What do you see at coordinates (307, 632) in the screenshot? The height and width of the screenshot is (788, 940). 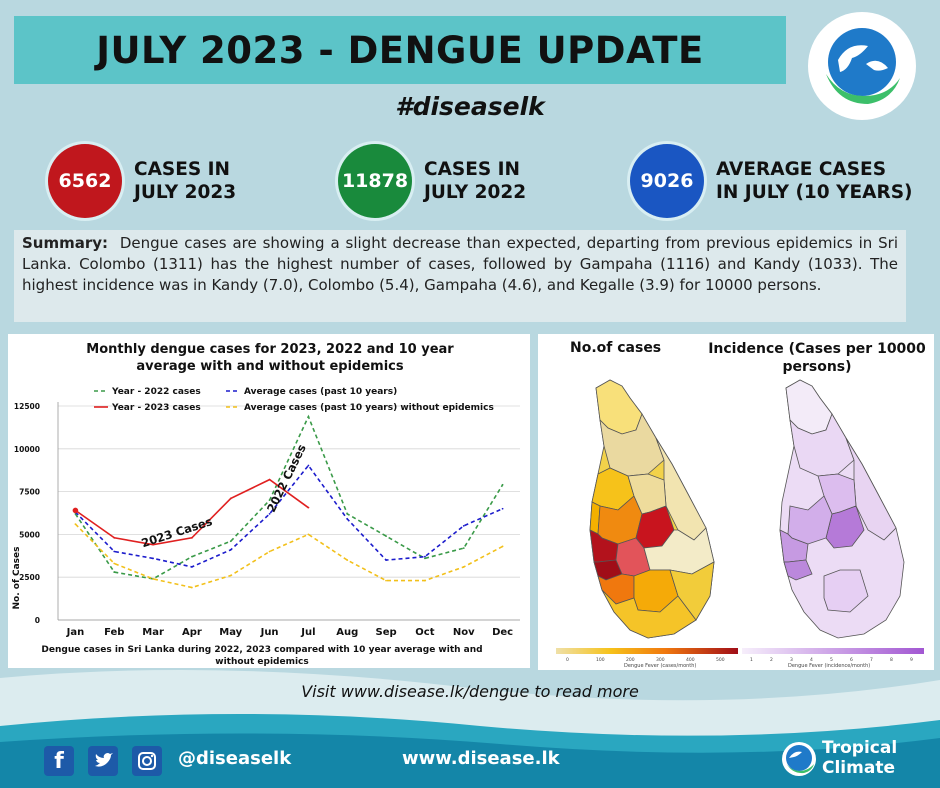 I see `x-tick-label: Jul` at bounding box center [307, 632].